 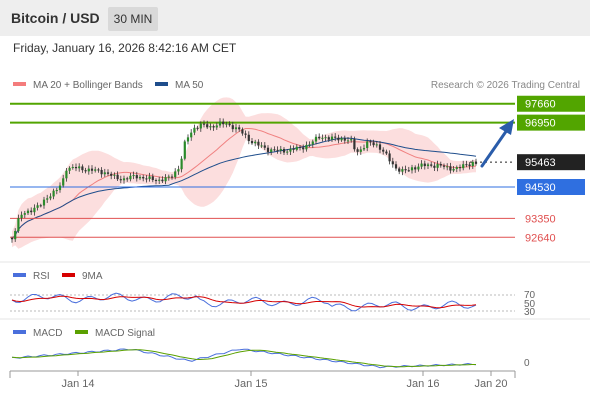 What do you see at coordinates (540, 124) in the screenshot?
I see `level-label-96950: 96950` at bounding box center [540, 124].